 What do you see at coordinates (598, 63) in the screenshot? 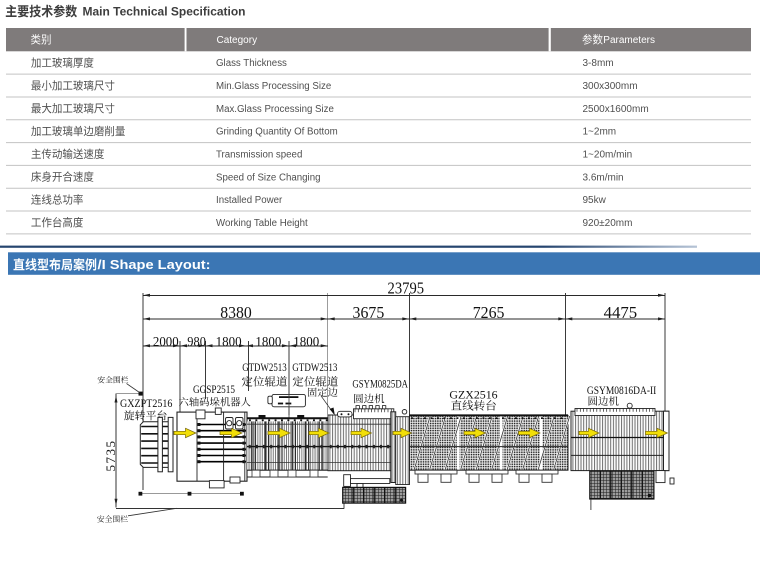
I see `svg-text: 3-8mm` at bounding box center [598, 63].